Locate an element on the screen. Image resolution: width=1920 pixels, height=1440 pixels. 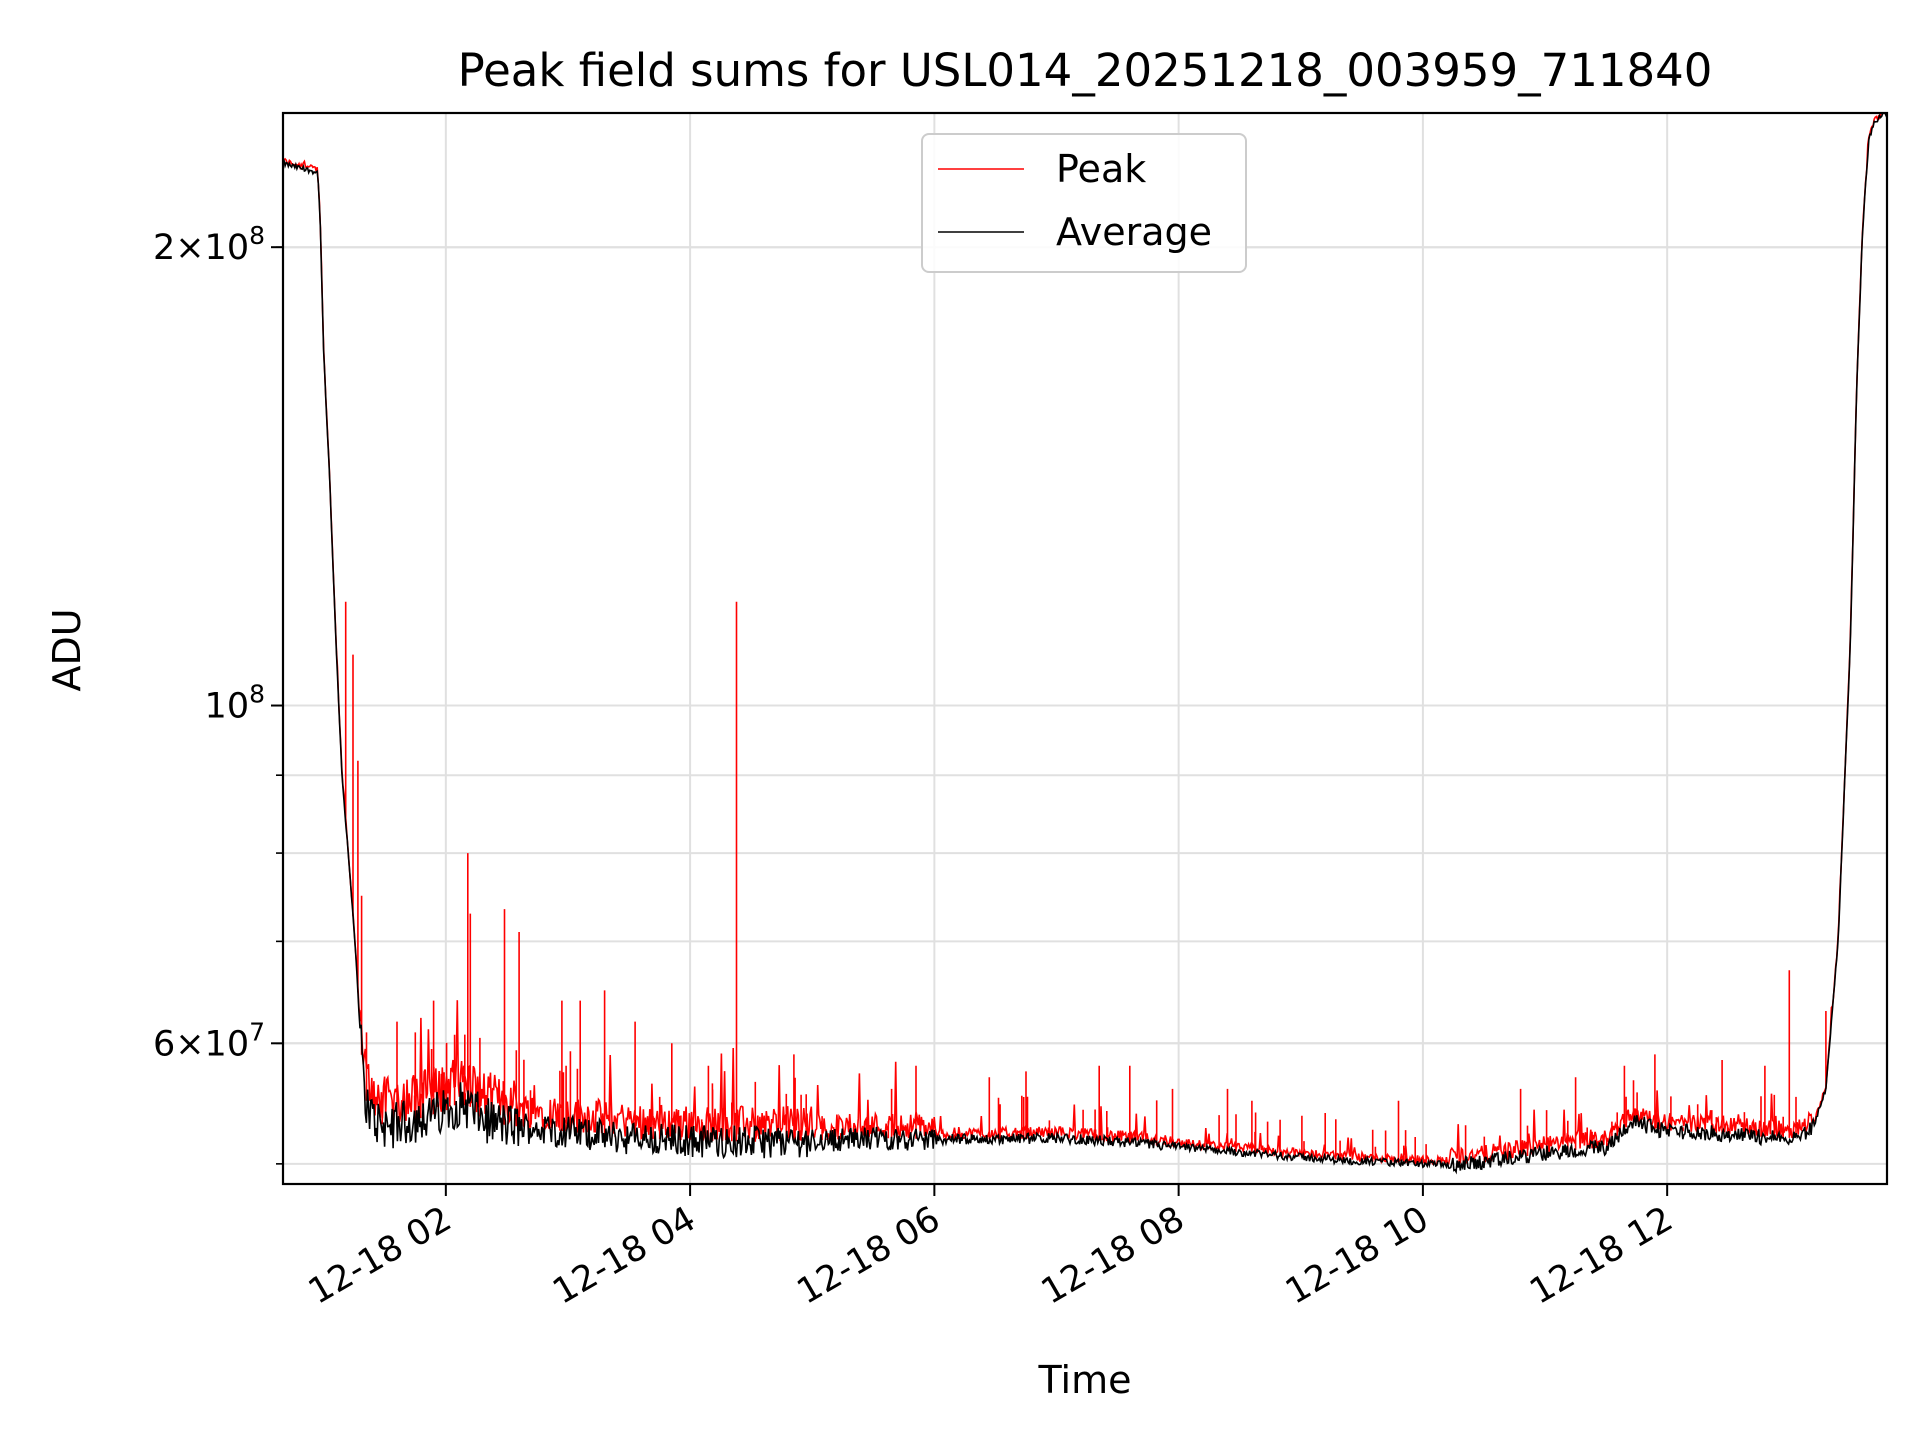
legend-label-average: Average is located at coordinates (1134, 232).